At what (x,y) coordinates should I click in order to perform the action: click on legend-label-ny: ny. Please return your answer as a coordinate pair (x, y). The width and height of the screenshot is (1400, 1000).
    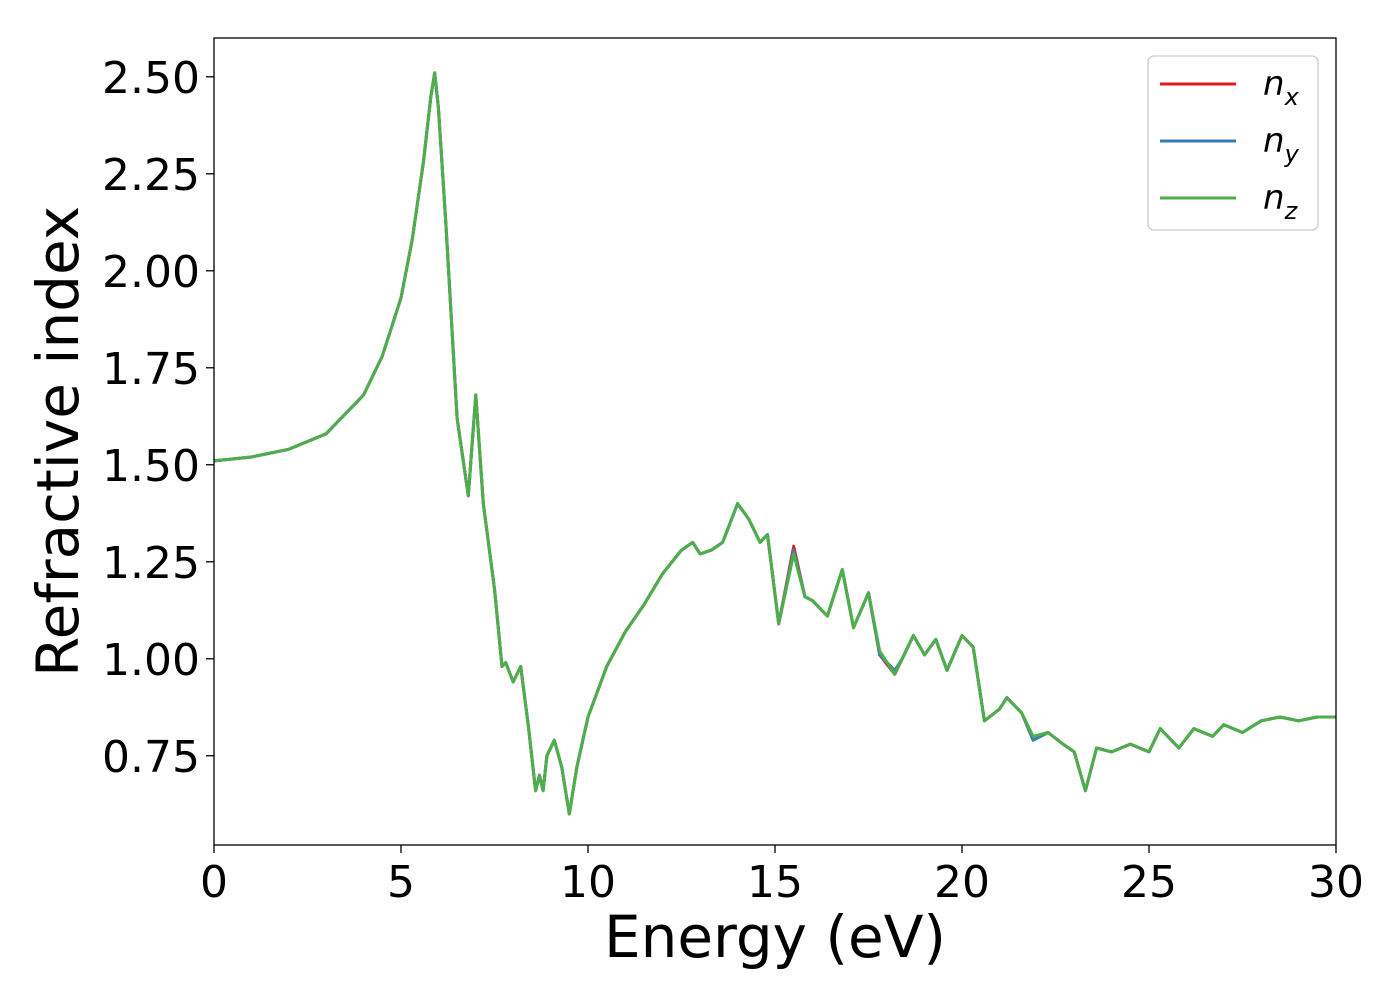
    Looking at the image, I should click on (1281, 144).